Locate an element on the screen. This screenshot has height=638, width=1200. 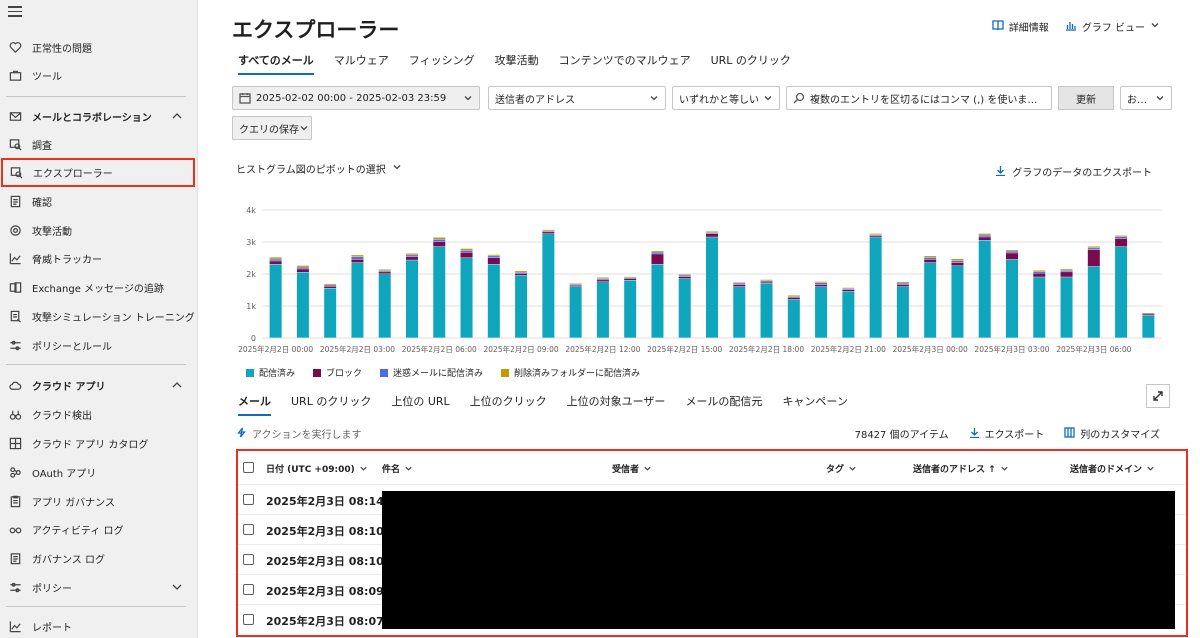
sidebar-item-reports: レポート is located at coordinates (98, 625).